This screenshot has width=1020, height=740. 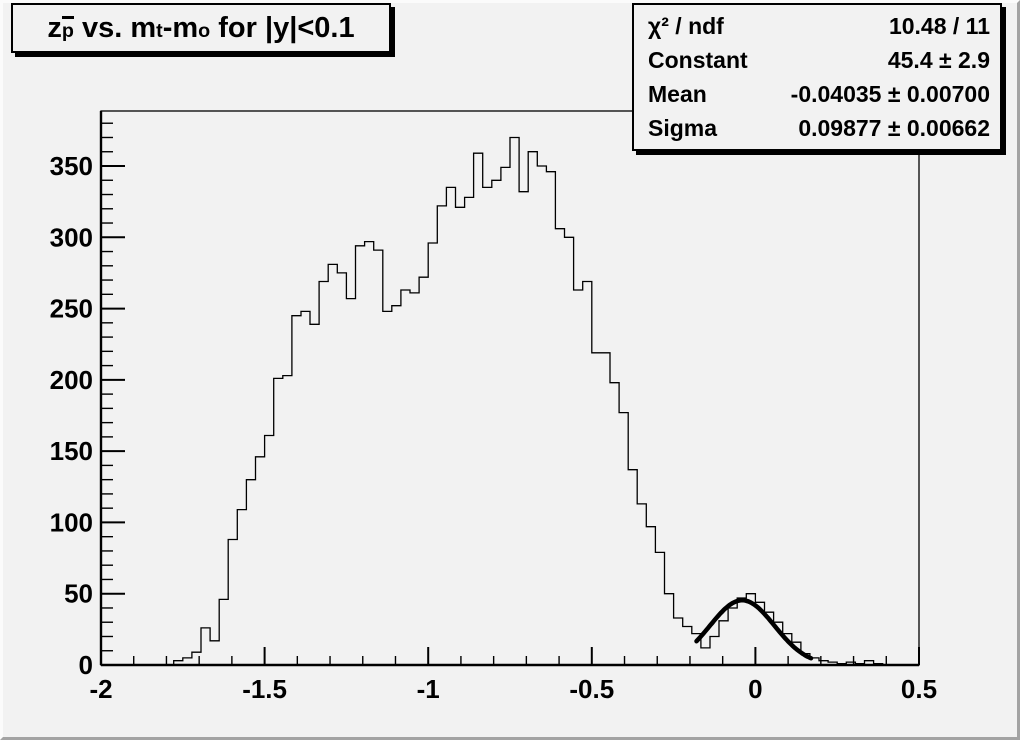 What do you see at coordinates (78, 594) in the screenshot?
I see `svg-text: 50` at bounding box center [78, 594].